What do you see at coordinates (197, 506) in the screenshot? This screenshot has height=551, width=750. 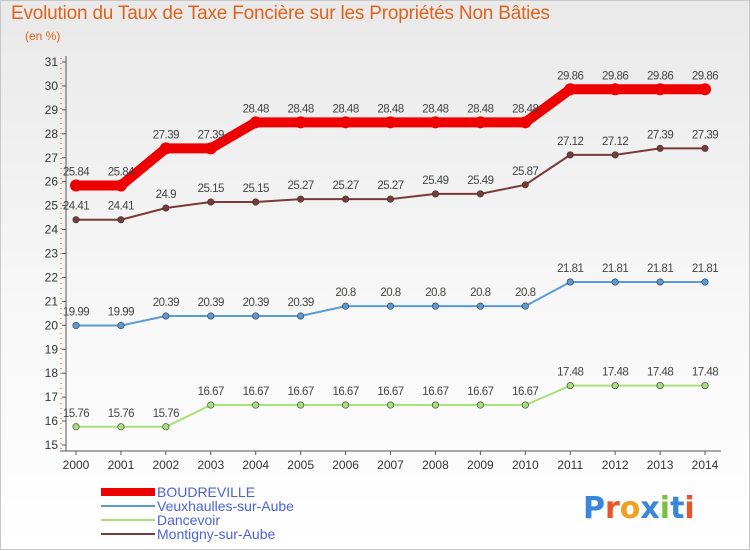 I see `legend-item: Veuxhaulles-sur-Aube` at bounding box center [197, 506].